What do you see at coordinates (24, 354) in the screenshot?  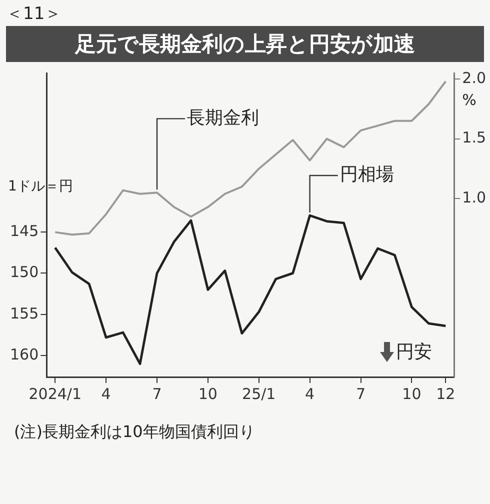 I see `y-tick-label: 160` at bounding box center [24, 354].